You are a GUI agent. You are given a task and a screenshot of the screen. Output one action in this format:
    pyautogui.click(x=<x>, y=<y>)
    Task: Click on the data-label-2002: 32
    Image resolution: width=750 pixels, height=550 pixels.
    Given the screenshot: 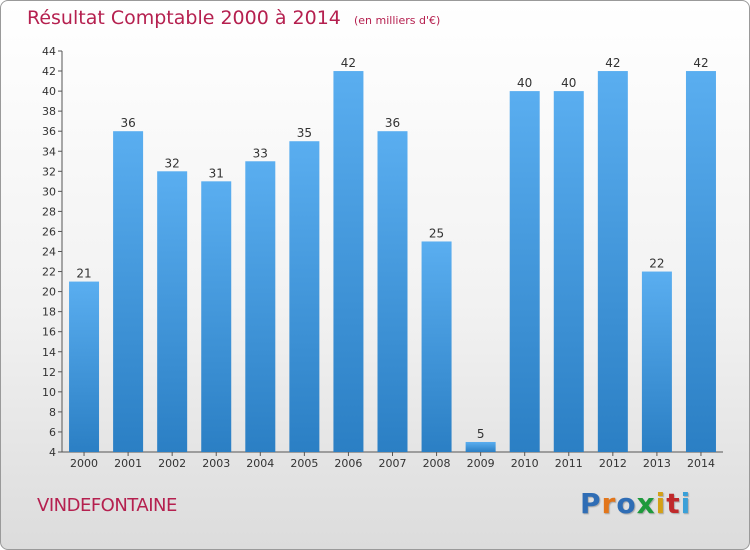 What is the action you would take?
    pyautogui.click(x=172, y=163)
    